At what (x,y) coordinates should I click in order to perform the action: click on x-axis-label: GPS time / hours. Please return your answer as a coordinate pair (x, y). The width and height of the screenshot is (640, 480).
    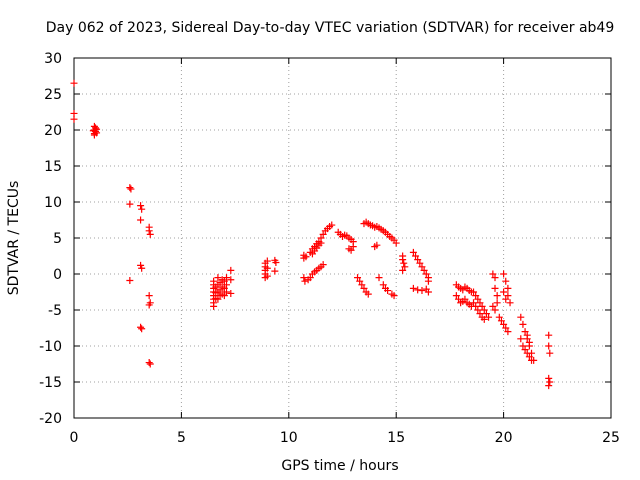
    Looking at the image, I should click on (339, 466).